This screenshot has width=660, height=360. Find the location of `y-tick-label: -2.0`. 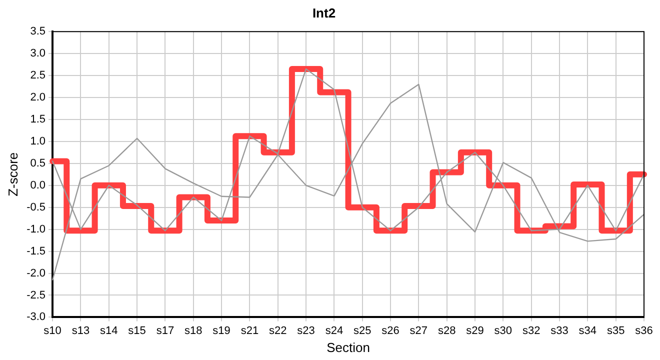

y-tick-label: -2.0 is located at coordinates (36, 273).